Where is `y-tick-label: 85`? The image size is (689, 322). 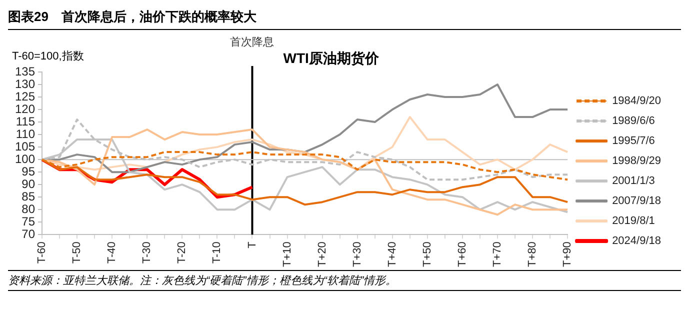
y-tick-label: 85 is located at coordinates (29, 196).